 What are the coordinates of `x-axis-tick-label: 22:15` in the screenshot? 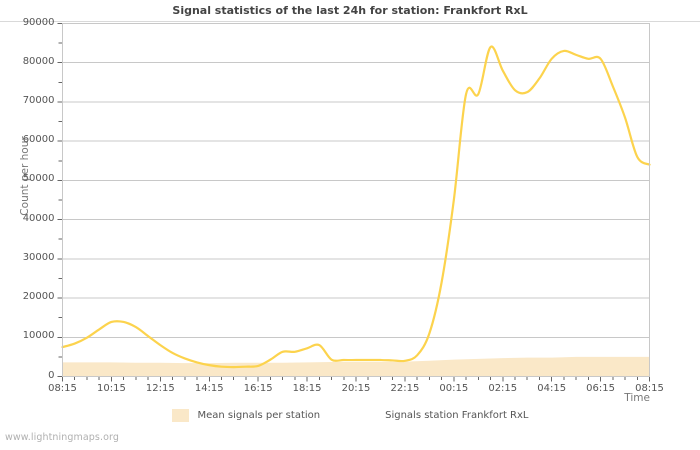 It's located at (405, 388).